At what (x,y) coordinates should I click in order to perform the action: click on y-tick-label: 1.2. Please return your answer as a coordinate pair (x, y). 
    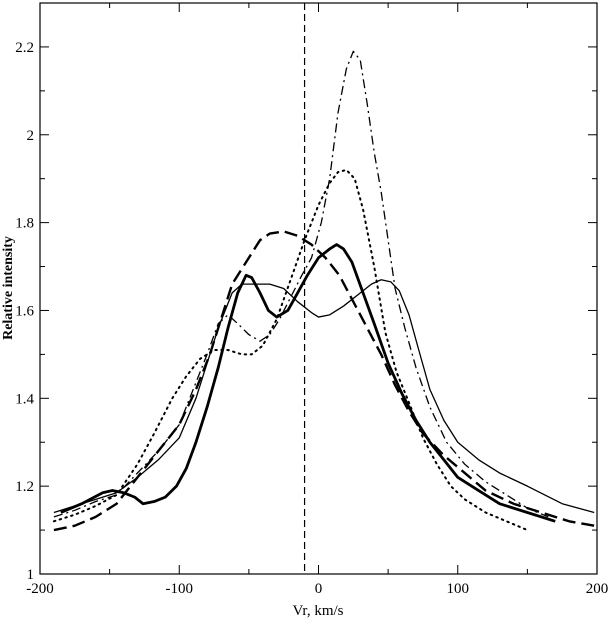
    Looking at the image, I should click on (24, 487).